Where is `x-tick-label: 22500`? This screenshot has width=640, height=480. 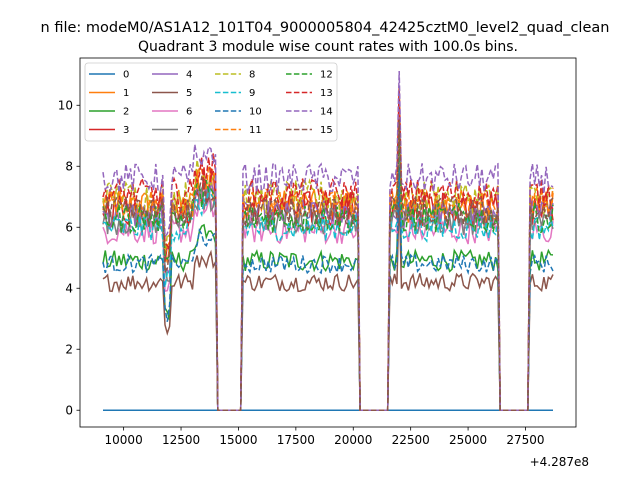 x-tick-label: 22500 is located at coordinates (411, 440).